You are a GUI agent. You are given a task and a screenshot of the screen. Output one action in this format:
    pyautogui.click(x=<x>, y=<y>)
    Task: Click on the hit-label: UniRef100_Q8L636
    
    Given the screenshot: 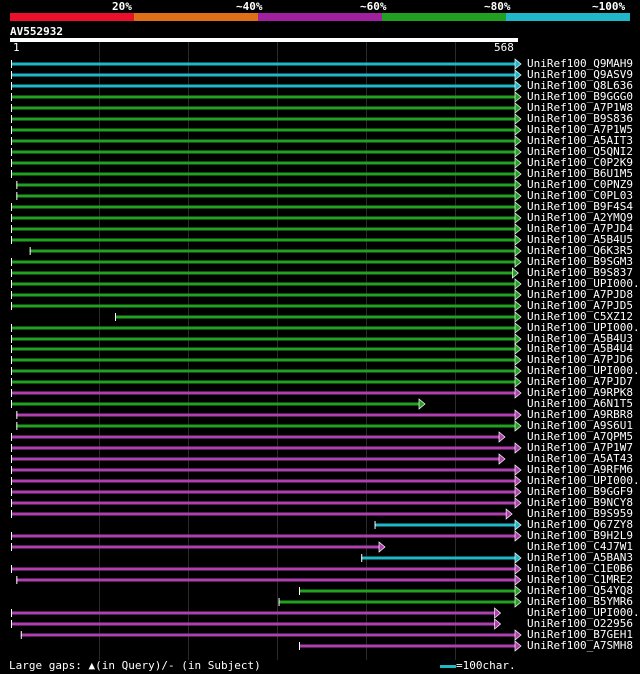 What is the action you would take?
    pyautogui.click(x=580, y=85)
    